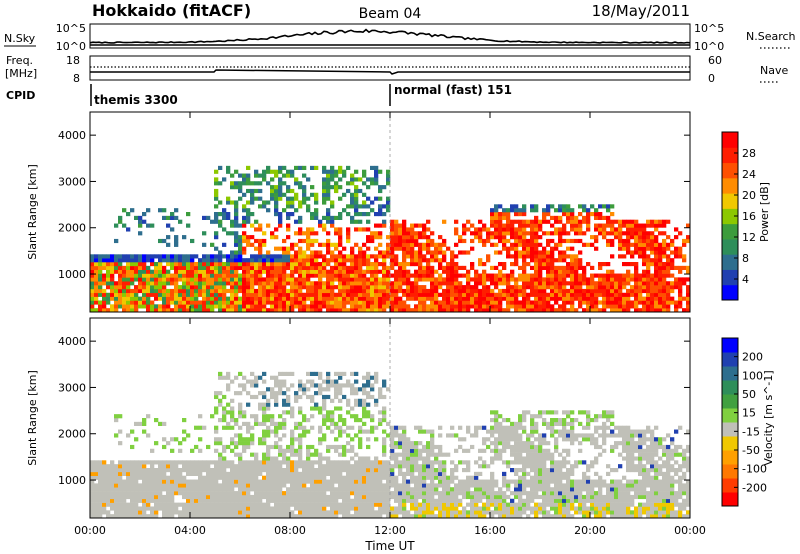 The image size is (800, 554). Describe the element at coordinates (71, 28) in the screenshot. I see `nsky-tick-top: 10^5` at that location.